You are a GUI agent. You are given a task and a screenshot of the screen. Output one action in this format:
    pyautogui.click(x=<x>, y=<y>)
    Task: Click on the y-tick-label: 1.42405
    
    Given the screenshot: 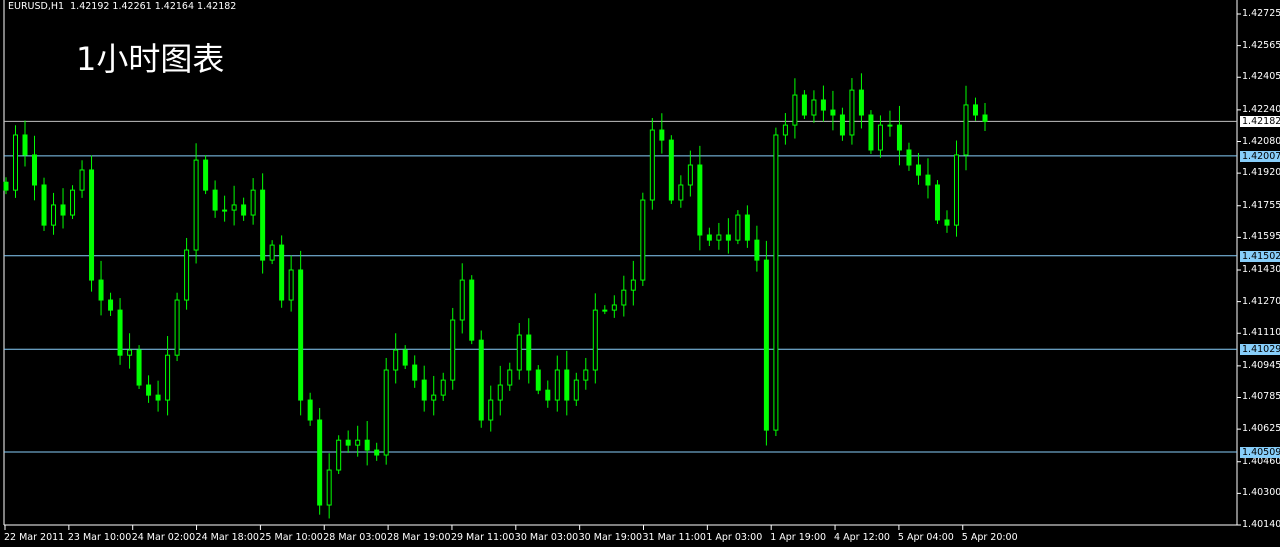 What is the action you would take?
    pyautogui.click(x=1261, y=77)
    